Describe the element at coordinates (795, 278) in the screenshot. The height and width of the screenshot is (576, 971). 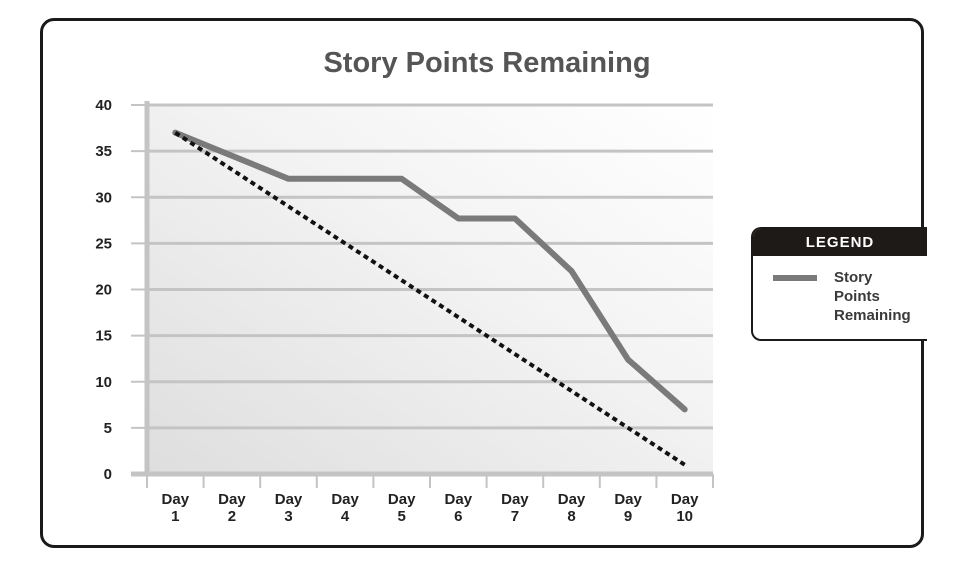
I see `legend-swatch` at that location.